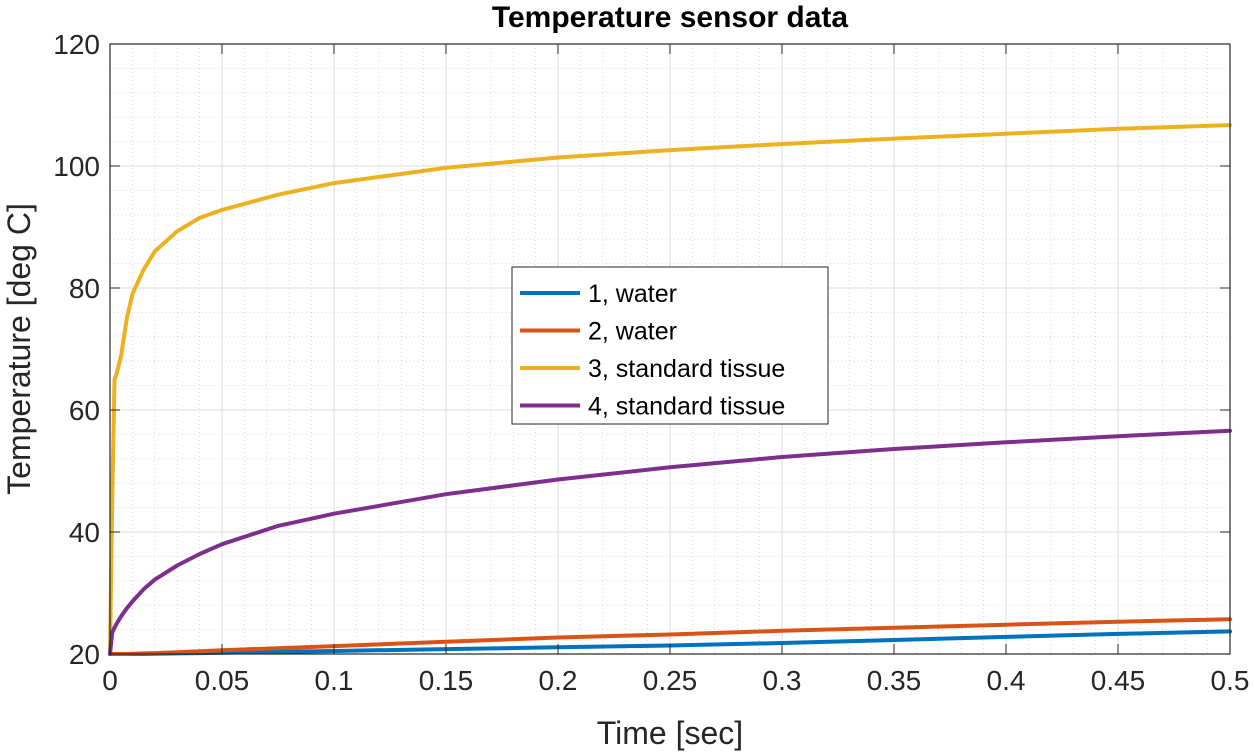 The height and width of the screenshot is (754, 1254). I want to click on x-tick-label: 0.1, so click(334, 680).